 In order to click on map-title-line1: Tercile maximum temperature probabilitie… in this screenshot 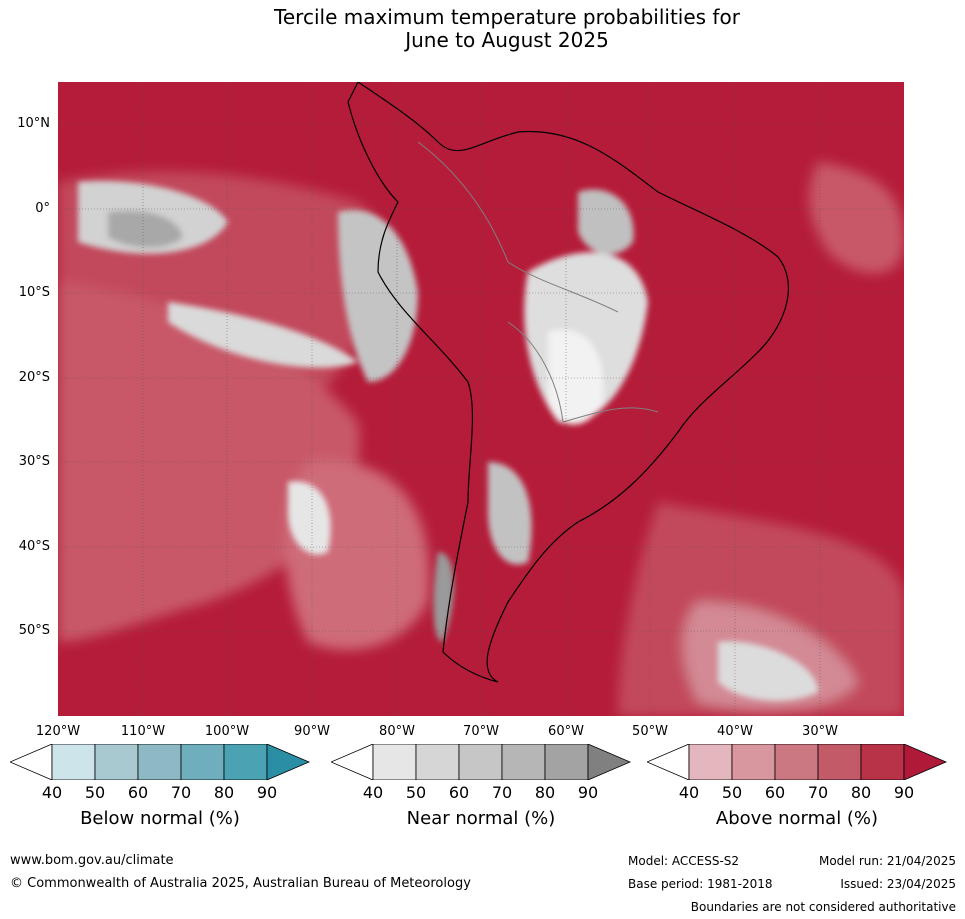, I will do `click(507, 17)`.